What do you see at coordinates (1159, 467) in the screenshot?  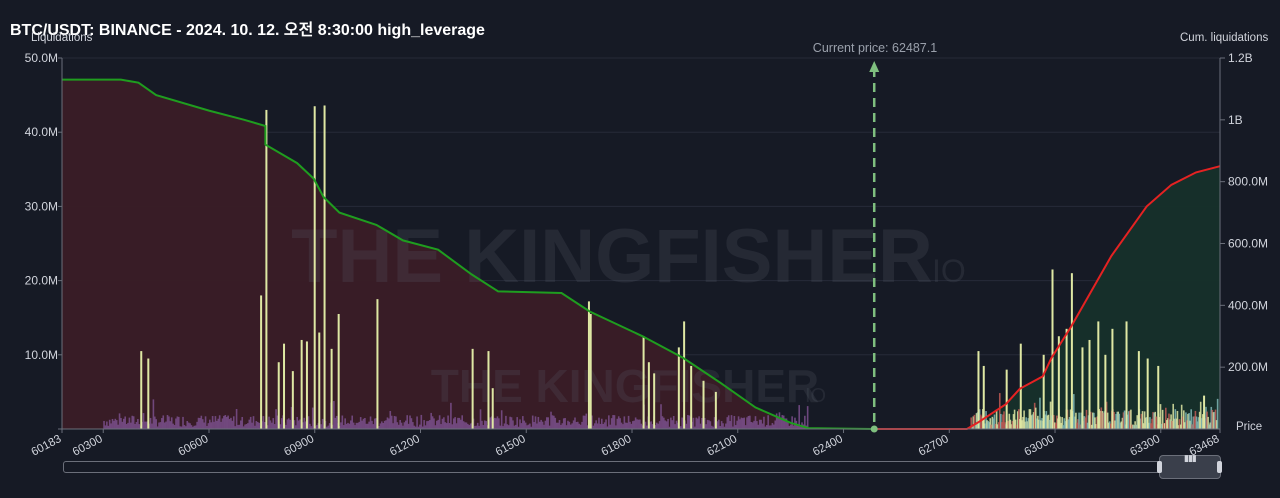 I see `range-handle-left` at bounding box center [1159, 467].